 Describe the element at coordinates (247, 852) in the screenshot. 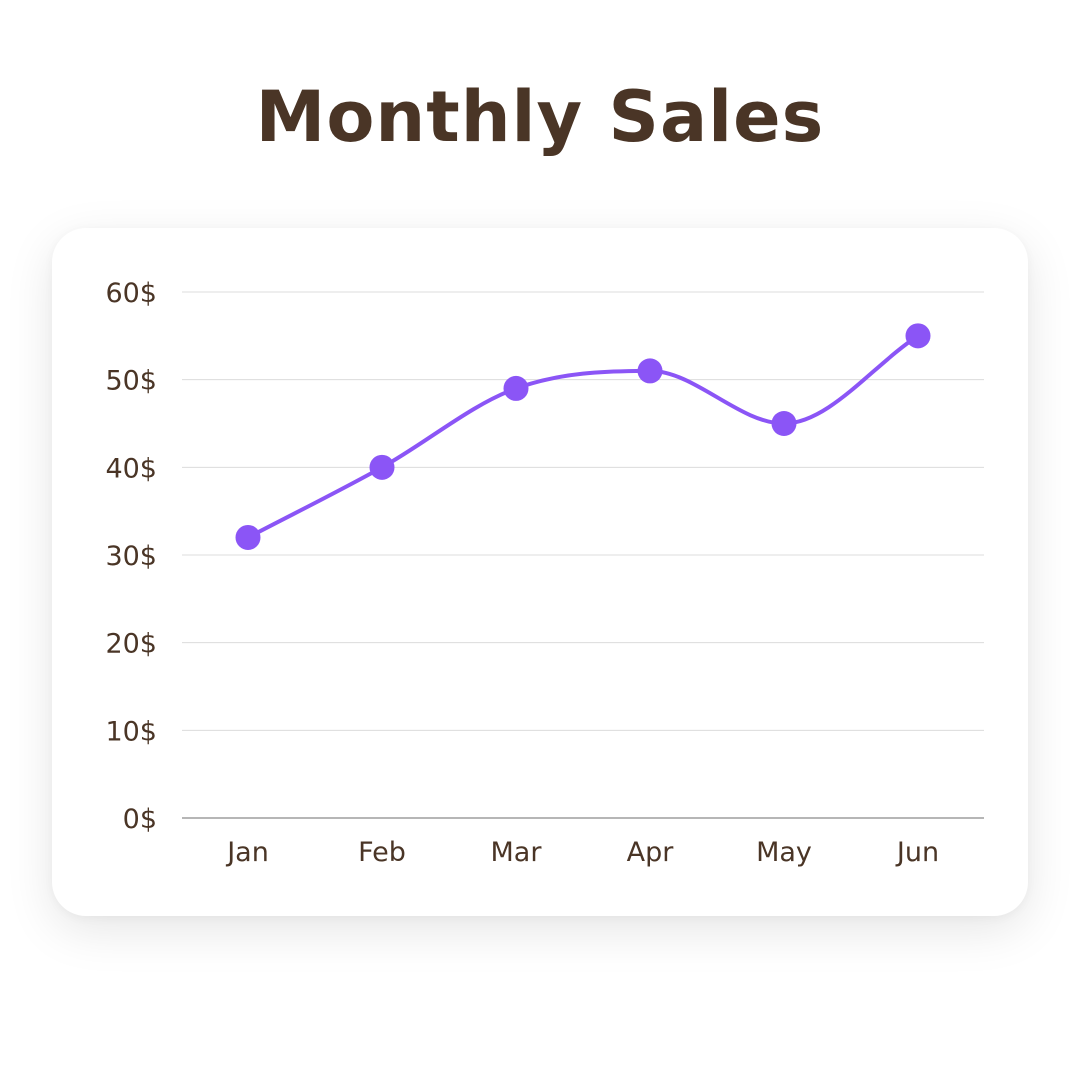

I see `x-tick-label: Jan` at that location.